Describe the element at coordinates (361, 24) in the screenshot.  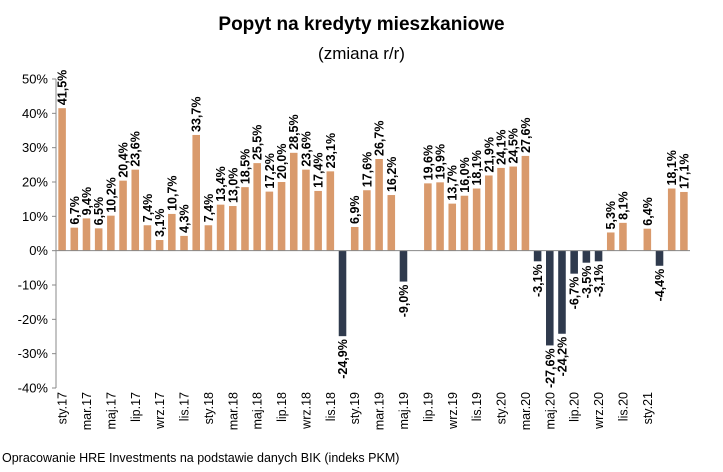
I see `chart-title: Popyt na kredyty mieszkaniowe` at that location.